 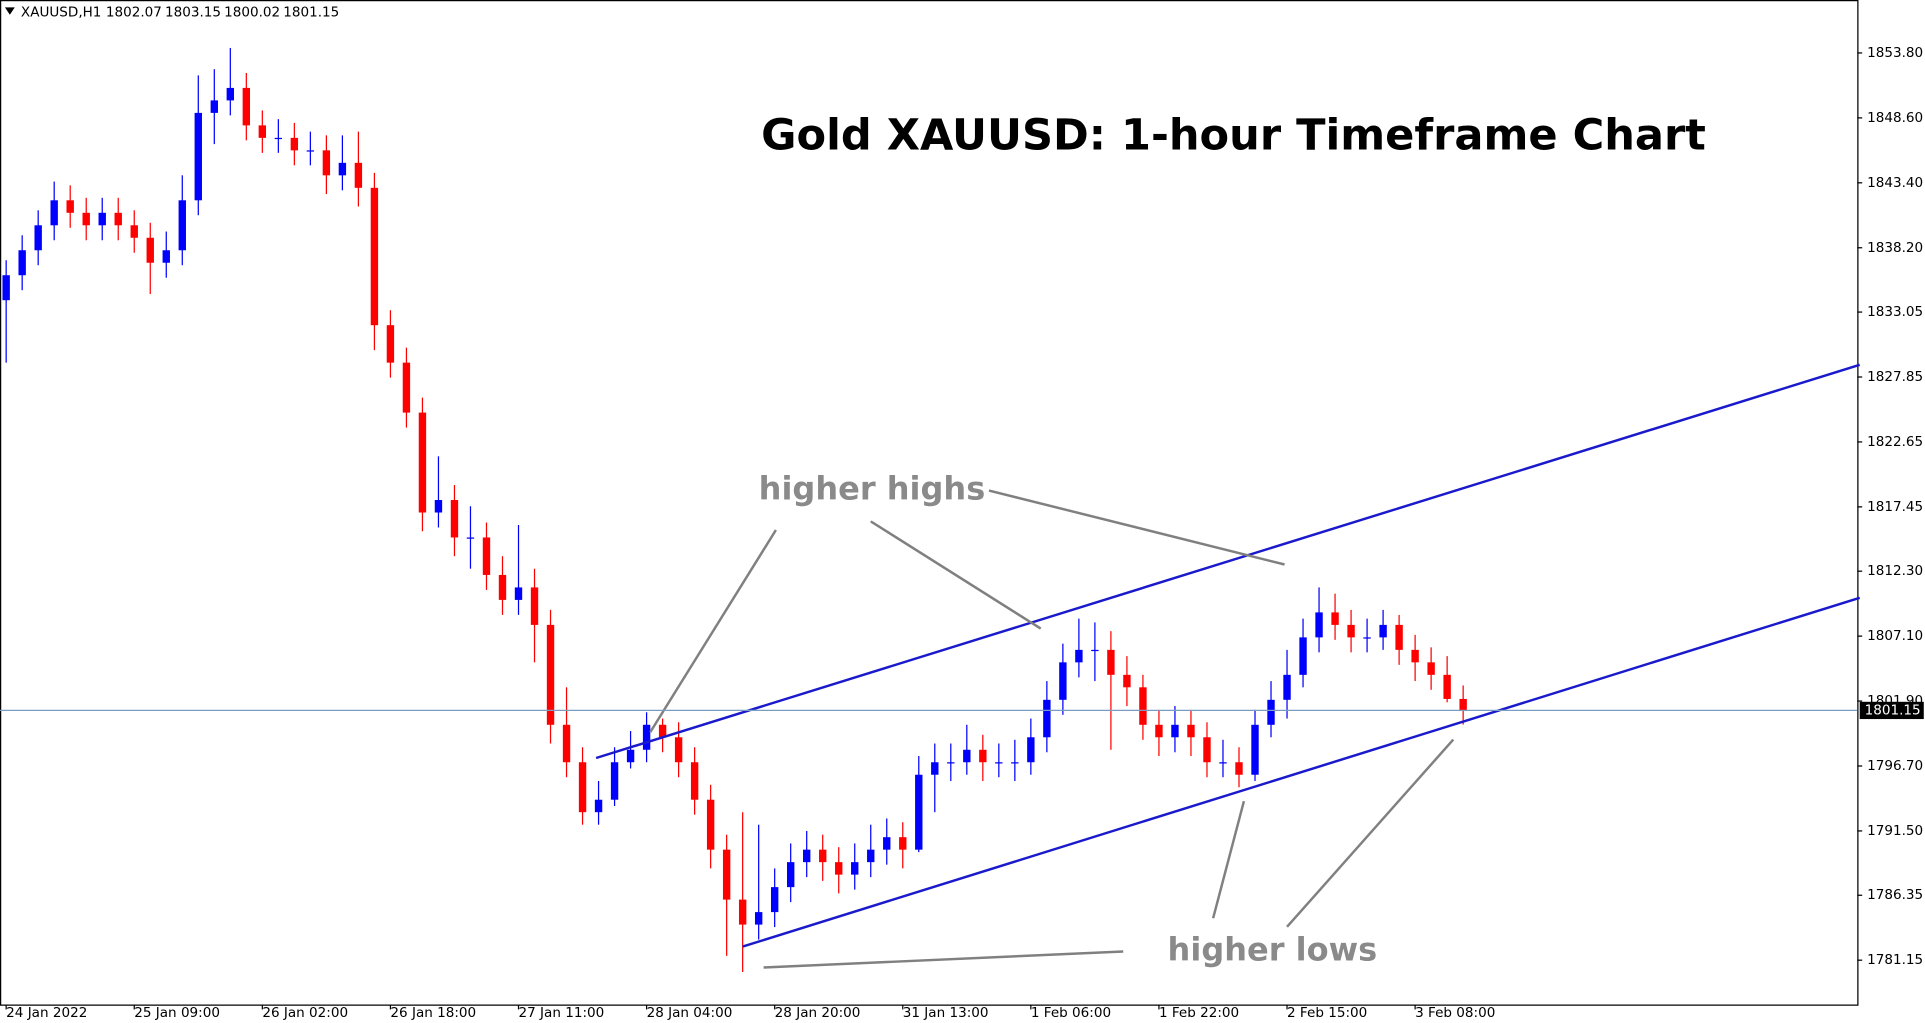 What do you see at coordinates (818, 1013) in the screenshot?
I see `x-tick-label: 28 Jan 20:00` at bounding box center [818, 1013].